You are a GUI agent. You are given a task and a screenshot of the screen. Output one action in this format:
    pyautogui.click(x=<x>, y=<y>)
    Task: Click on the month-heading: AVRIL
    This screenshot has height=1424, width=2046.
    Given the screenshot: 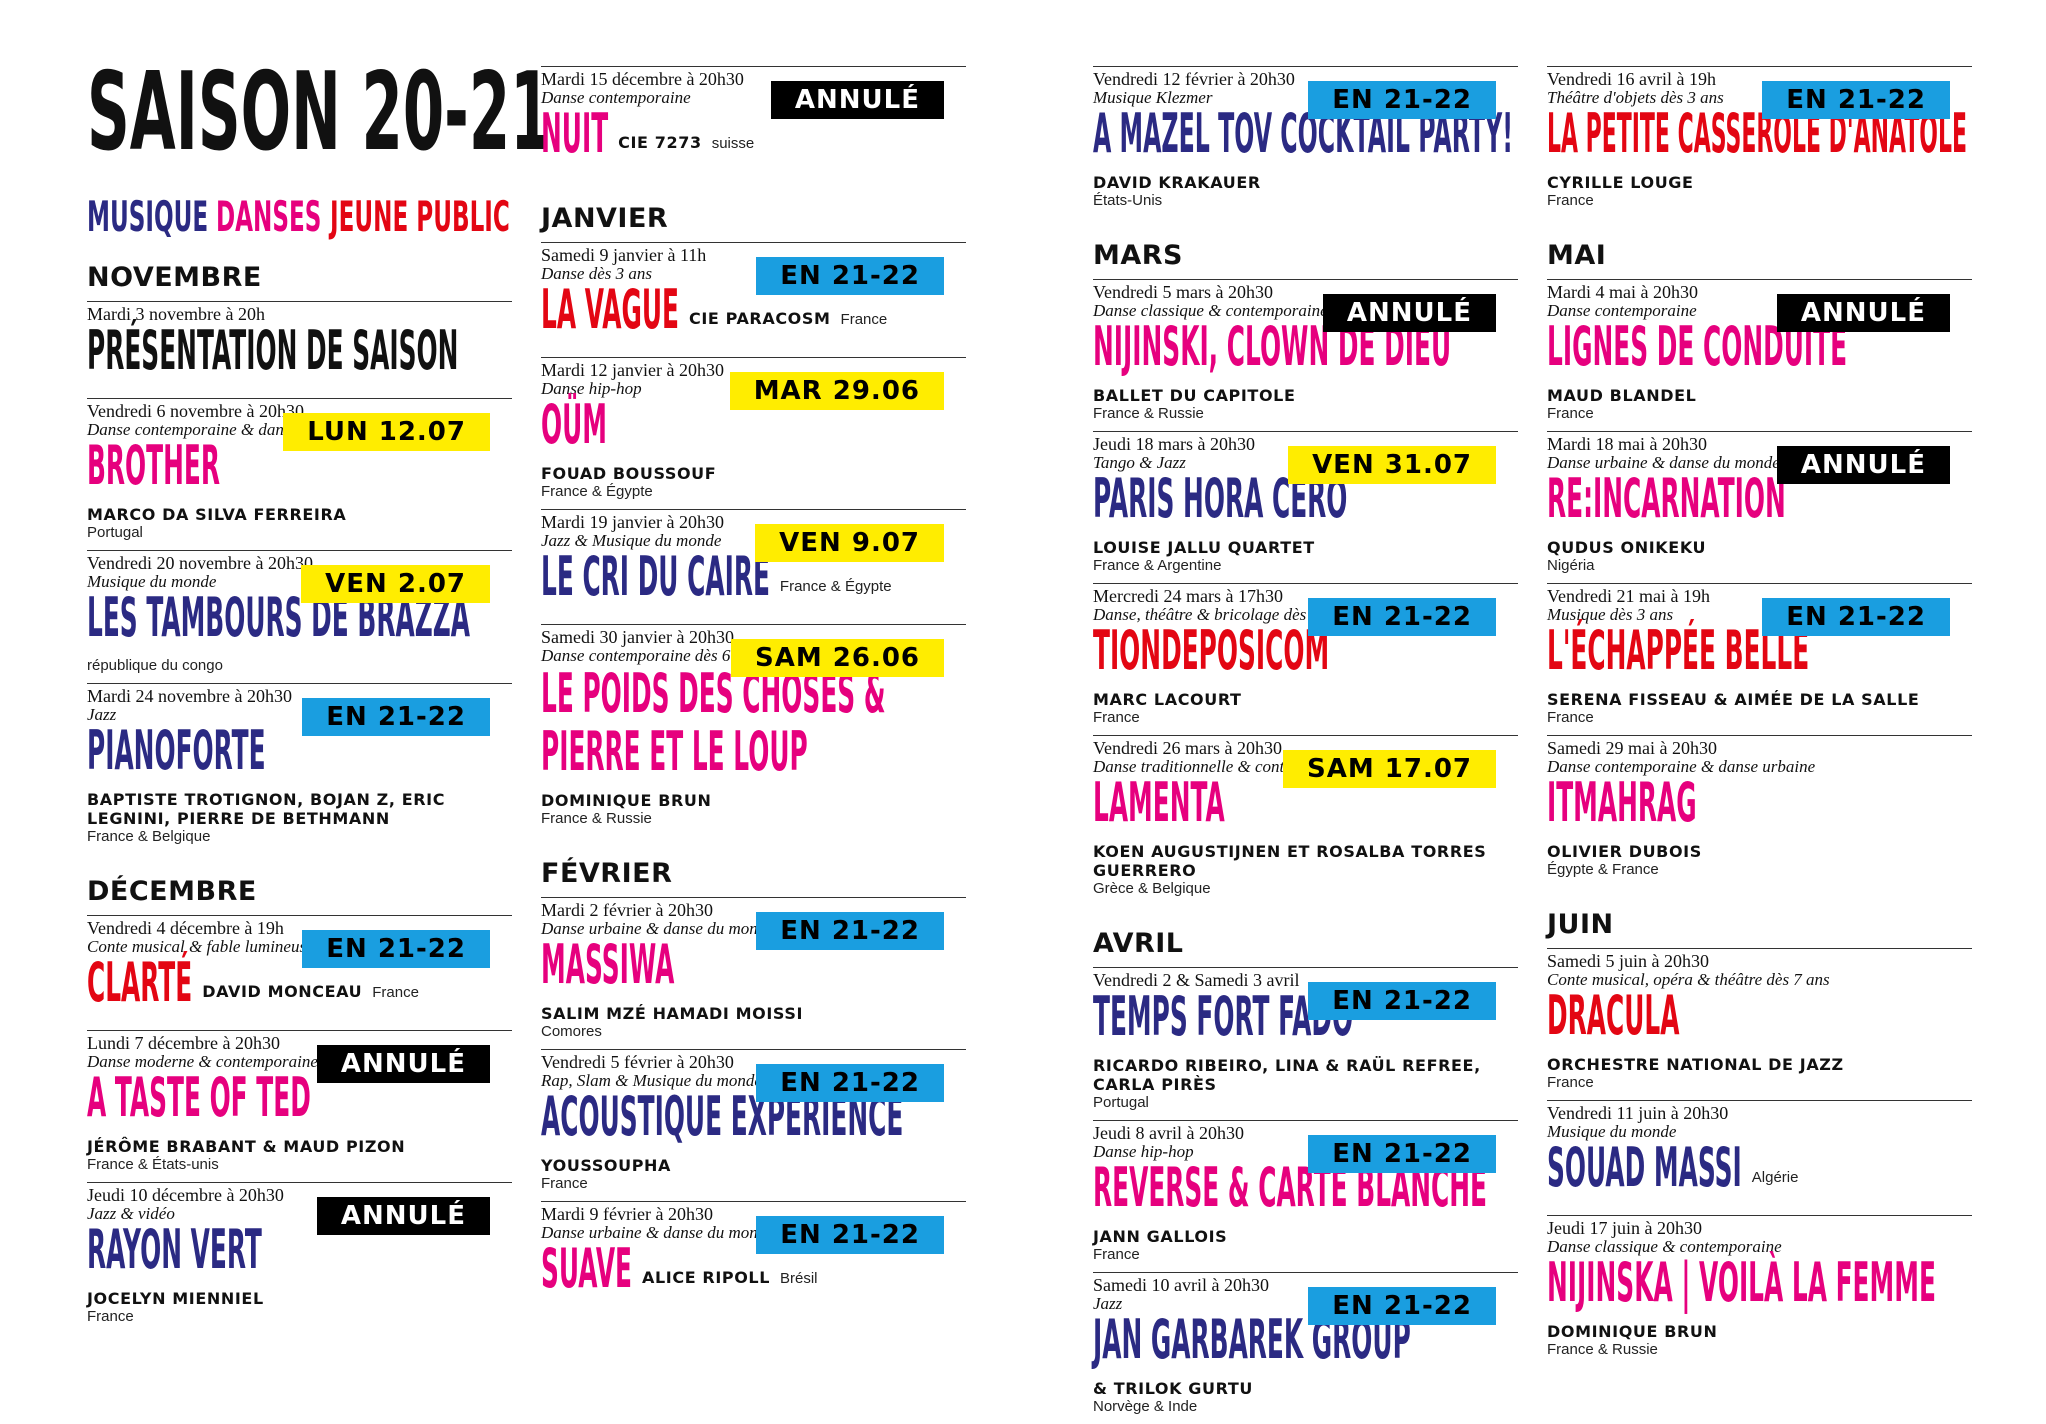 What is the action you would take?
    pyautogui.click(x=1138, y=943)
    